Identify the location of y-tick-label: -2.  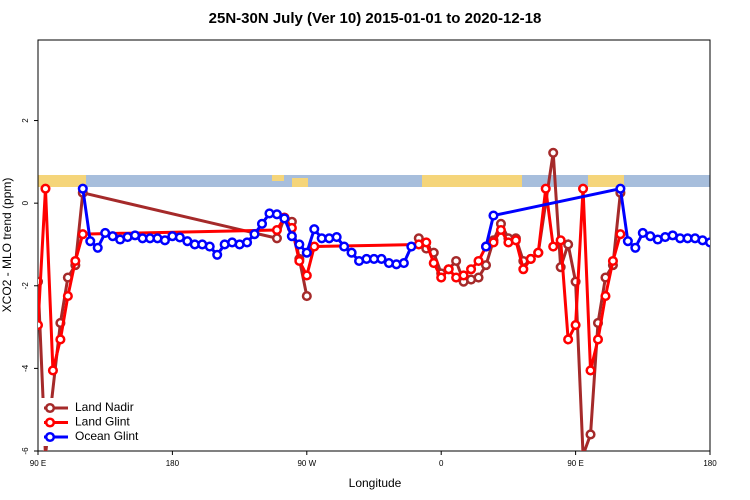
(25, 286).